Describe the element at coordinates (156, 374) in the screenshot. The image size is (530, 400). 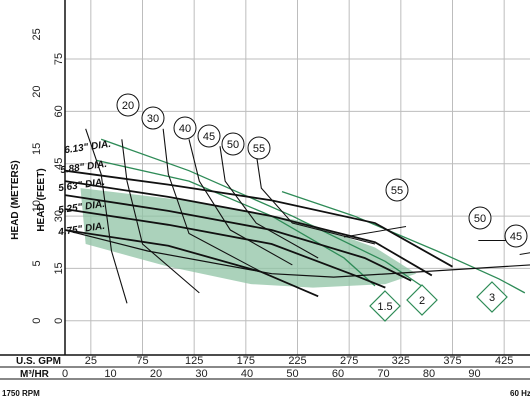
I see `x-tick-m3hr-2: 20` at that location.